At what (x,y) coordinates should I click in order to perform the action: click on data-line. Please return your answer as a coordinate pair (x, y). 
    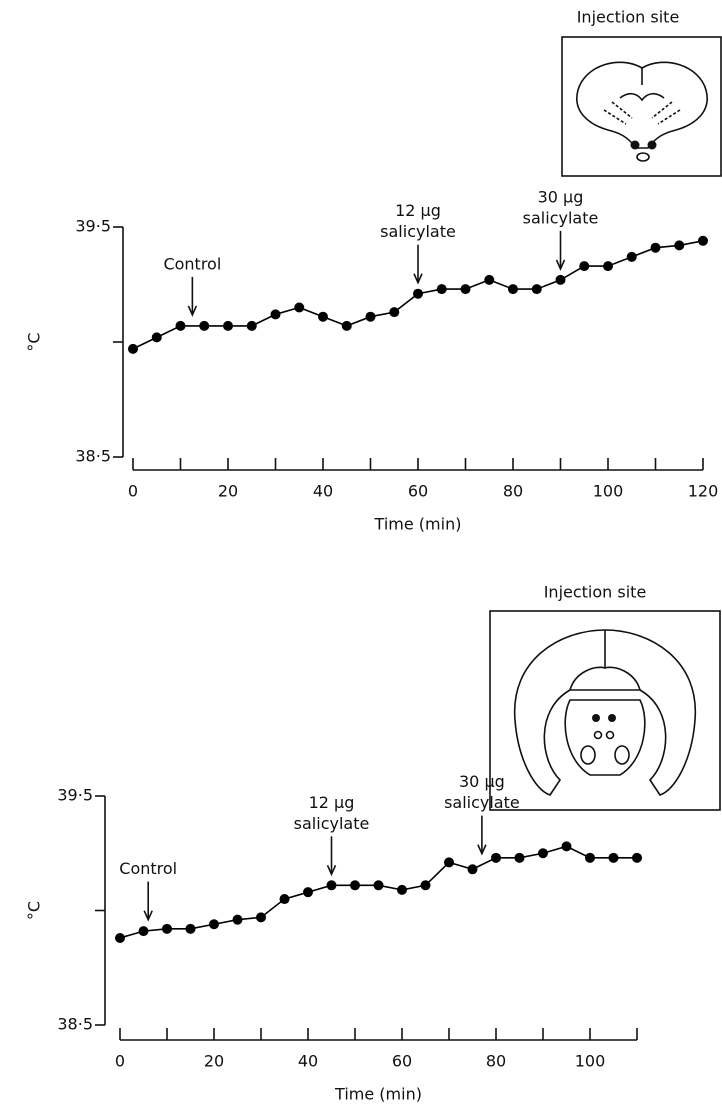
    Looking at the image, I should click on (378, 892).